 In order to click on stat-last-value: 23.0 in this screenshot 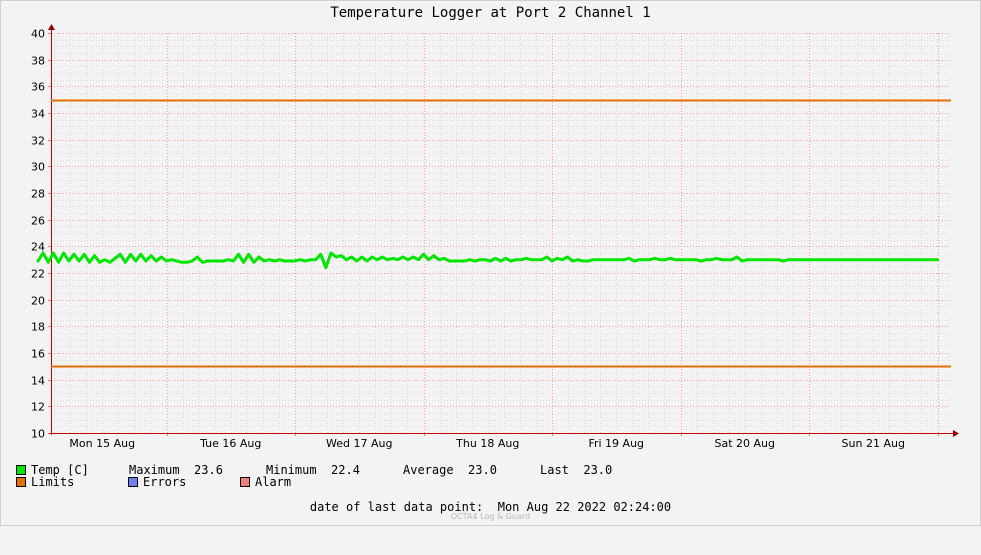, I will do `click(598, 470)`.